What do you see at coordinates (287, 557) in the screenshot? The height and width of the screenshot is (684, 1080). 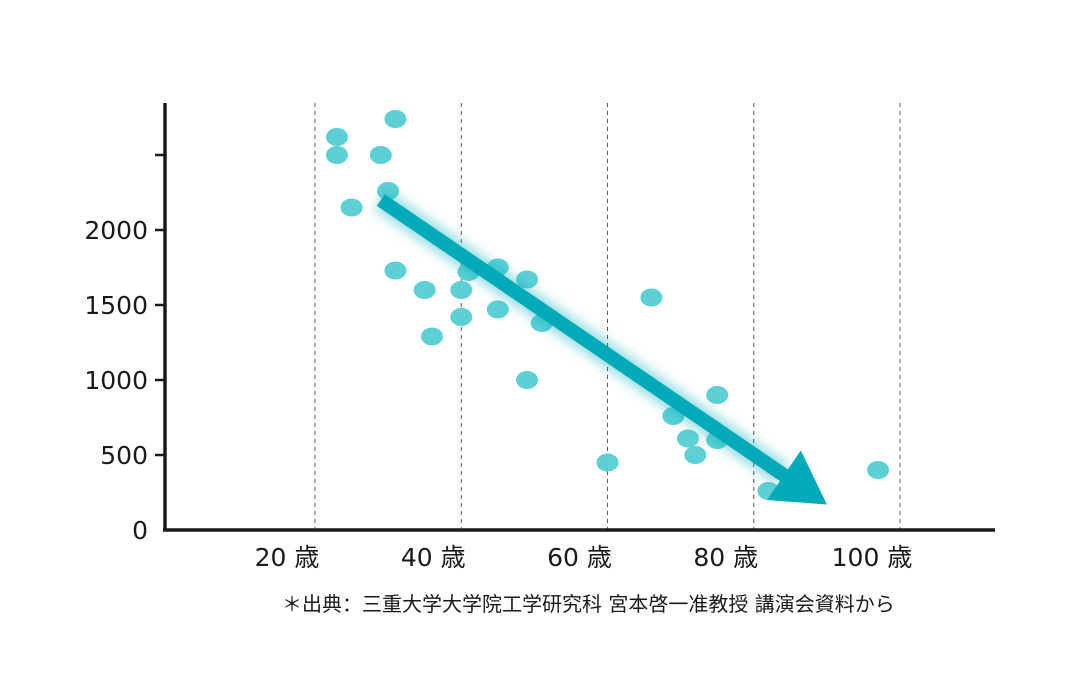 I see `x-tick-label: 20 歳` at bounding box center [287, 557].